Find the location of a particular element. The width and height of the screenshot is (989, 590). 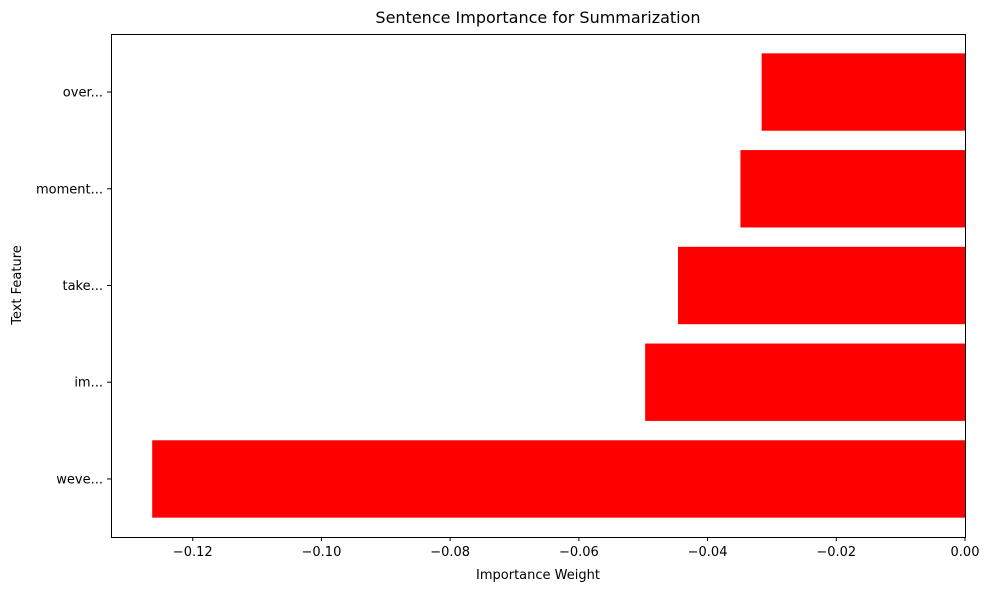

x-tick-label: −0.06 is located at coordinates (579, 552).